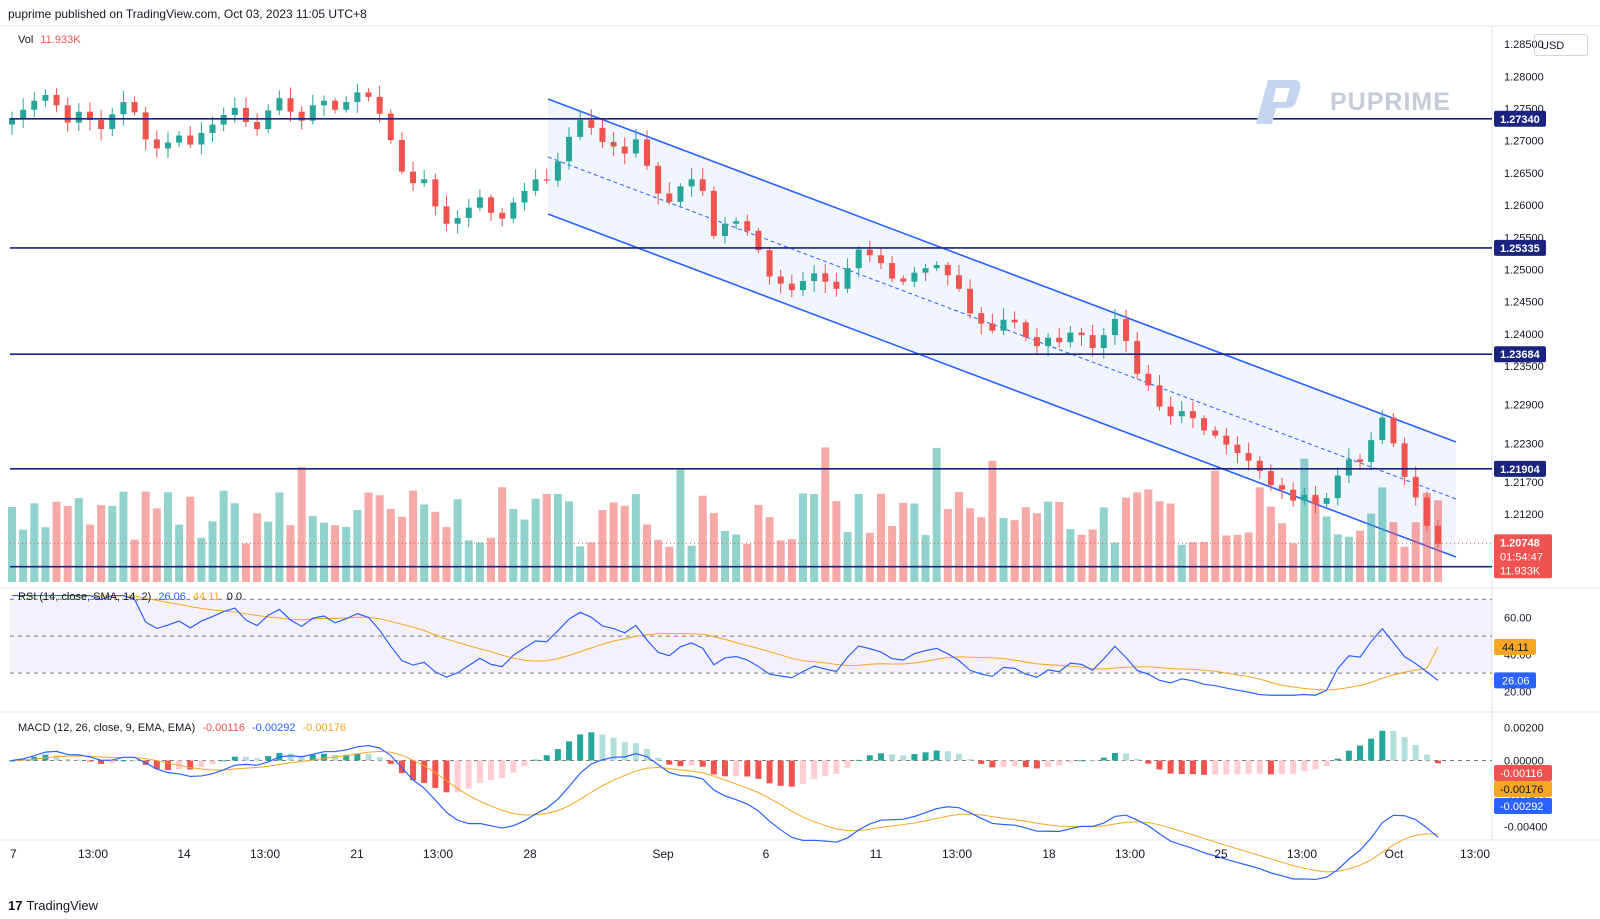 The width and height of the screenshot is (1600, 919). Describe the element at coordinates (1561, 45) in the screenshot. I see `currency-button: USD` at that location.